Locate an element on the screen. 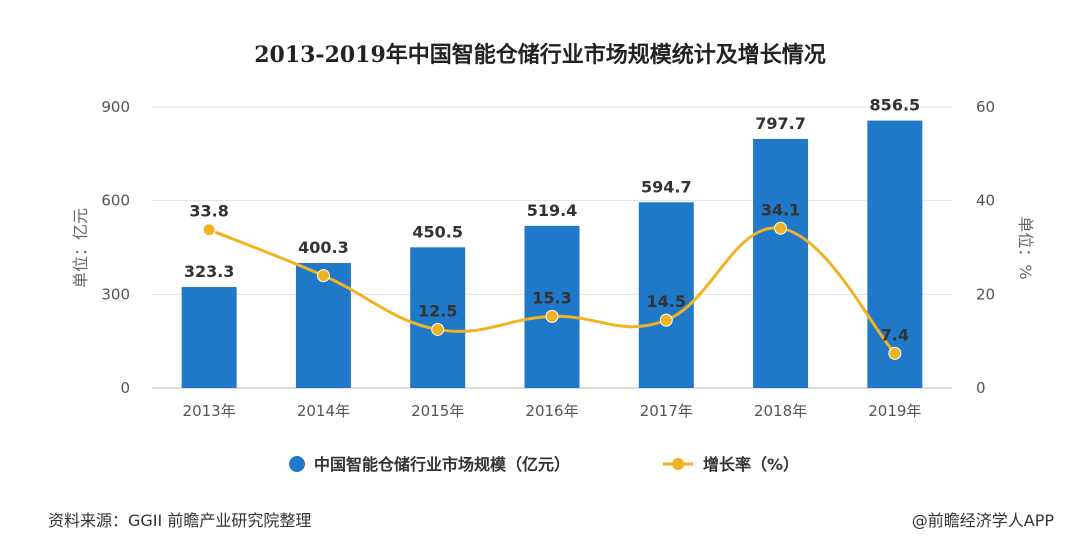 Image resolution: width=1080 pixels, height=541 pixels. legend: 中国智能仓储行业市场规模（亿元） 增长率（%） is located at coordinates (544, 464).